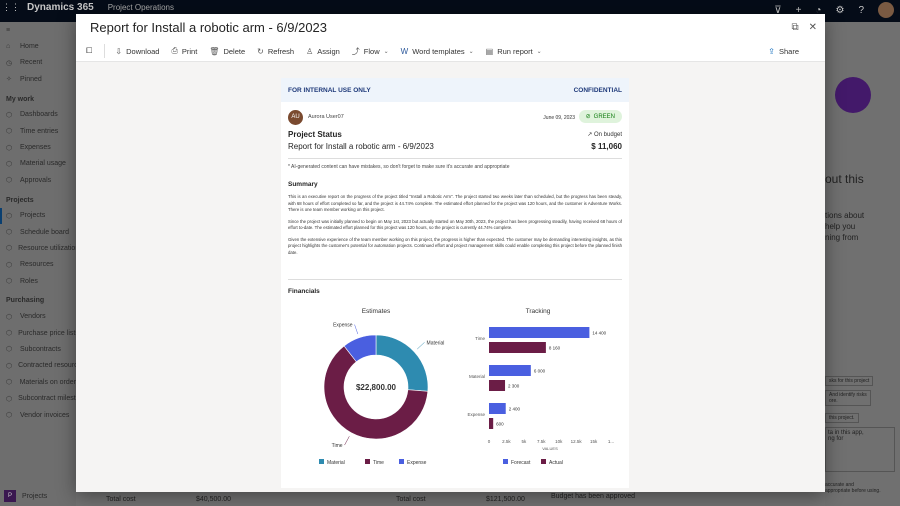 The width and height of the screenshot is (900, 506). Describe the element at coordinates (798, 10) in the screenshot. I see `plus-icon: +` at that location.